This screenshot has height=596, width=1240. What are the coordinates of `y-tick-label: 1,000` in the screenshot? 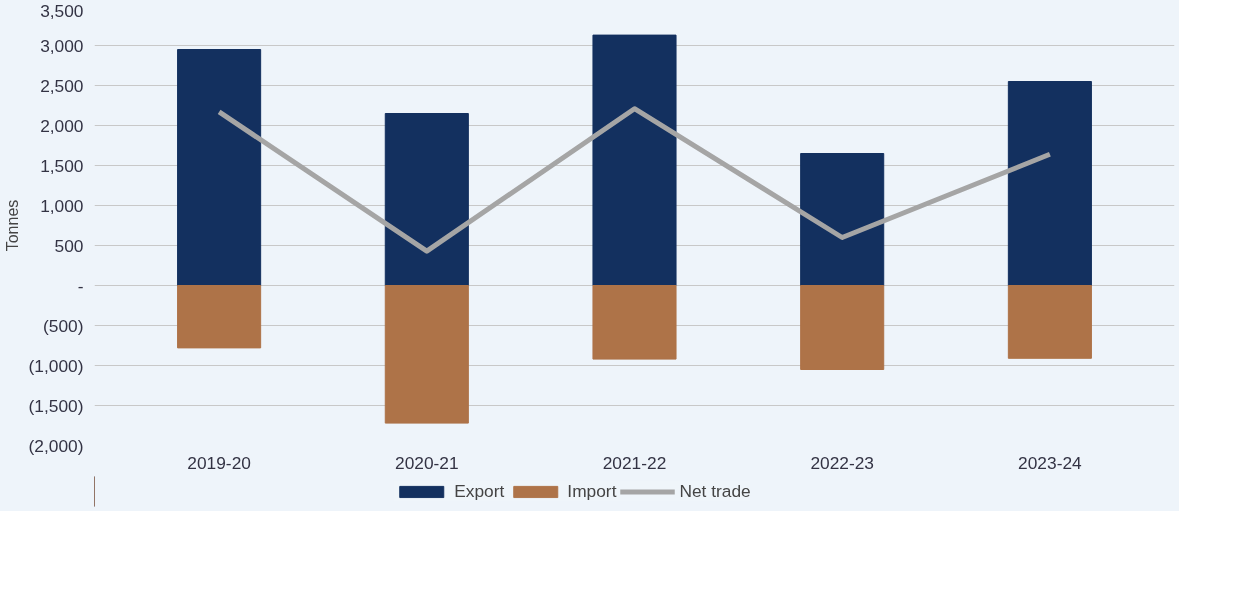 It's located at (62, 205).